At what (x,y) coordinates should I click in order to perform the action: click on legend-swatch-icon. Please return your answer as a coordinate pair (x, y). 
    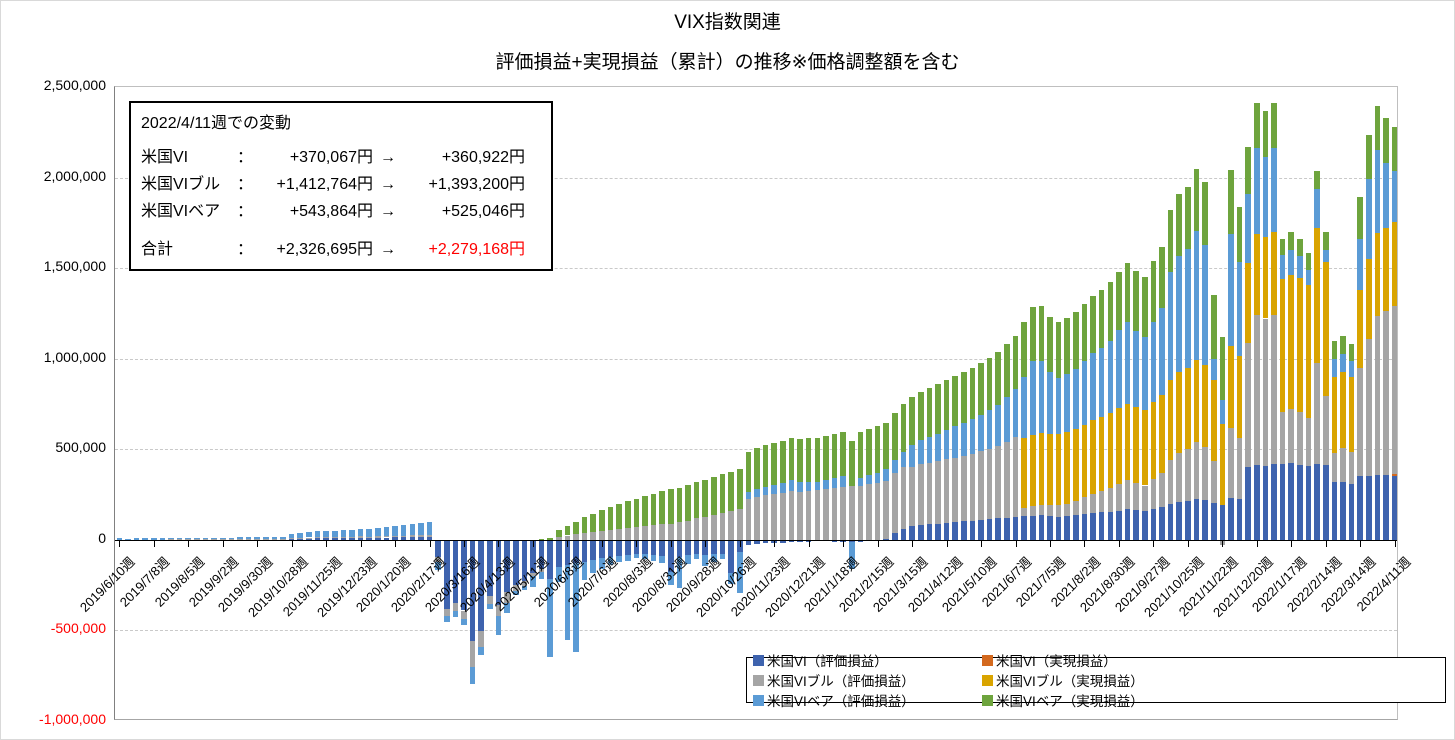
    Looking at the image, I should click on (987, 660).